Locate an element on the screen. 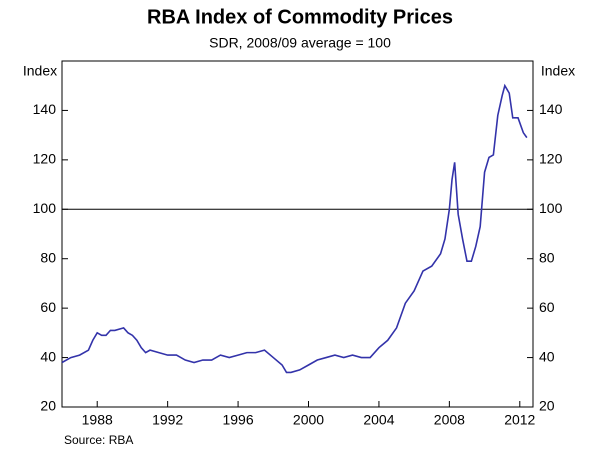 This screenshot has width=601, height=466. y2-tick-label: 40 is located at coordinates (547, 356).